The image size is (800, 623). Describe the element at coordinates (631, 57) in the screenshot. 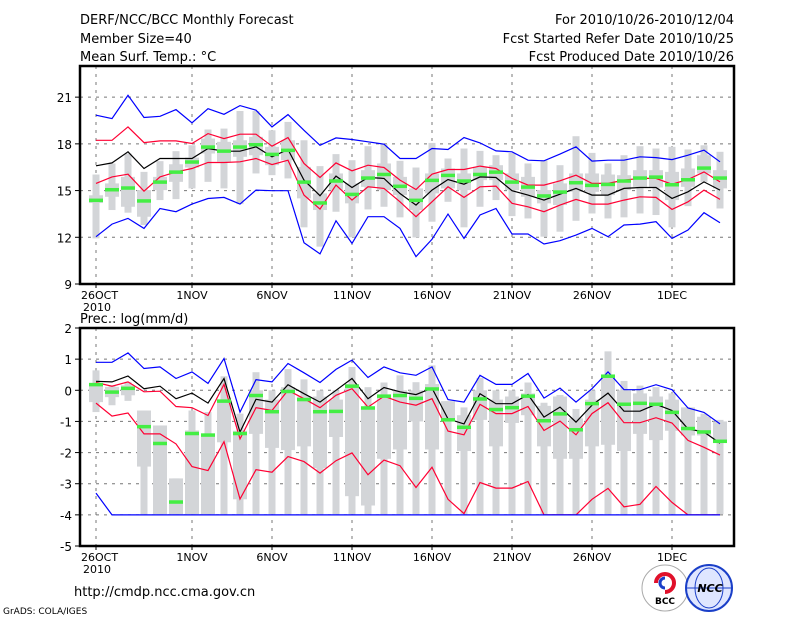

I see `produced-date: Fcst Produced Date 2010/10/26` at that location.